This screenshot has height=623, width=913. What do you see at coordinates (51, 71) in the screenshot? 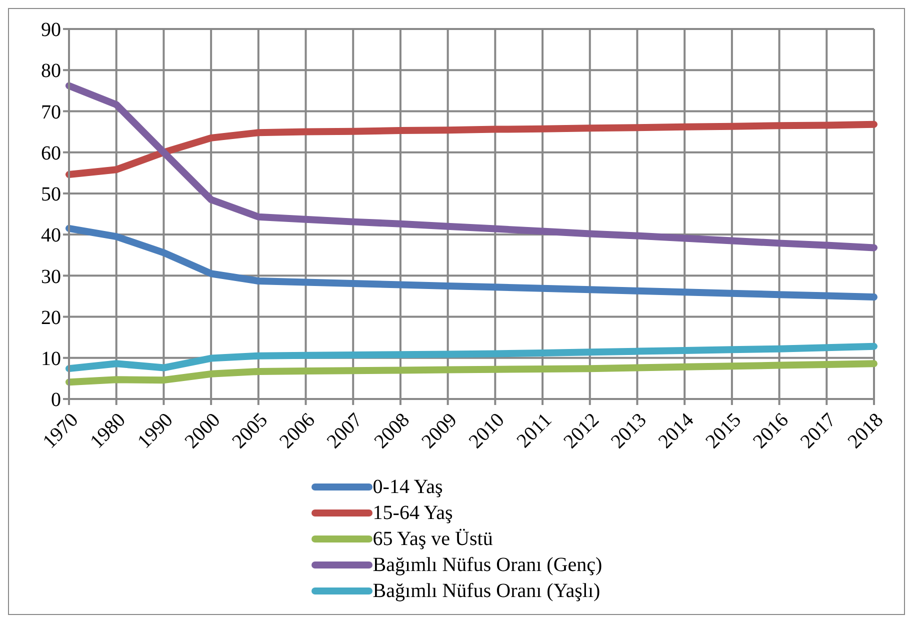
I see `y-tick-label: 80` at bounding box center [51, 71].